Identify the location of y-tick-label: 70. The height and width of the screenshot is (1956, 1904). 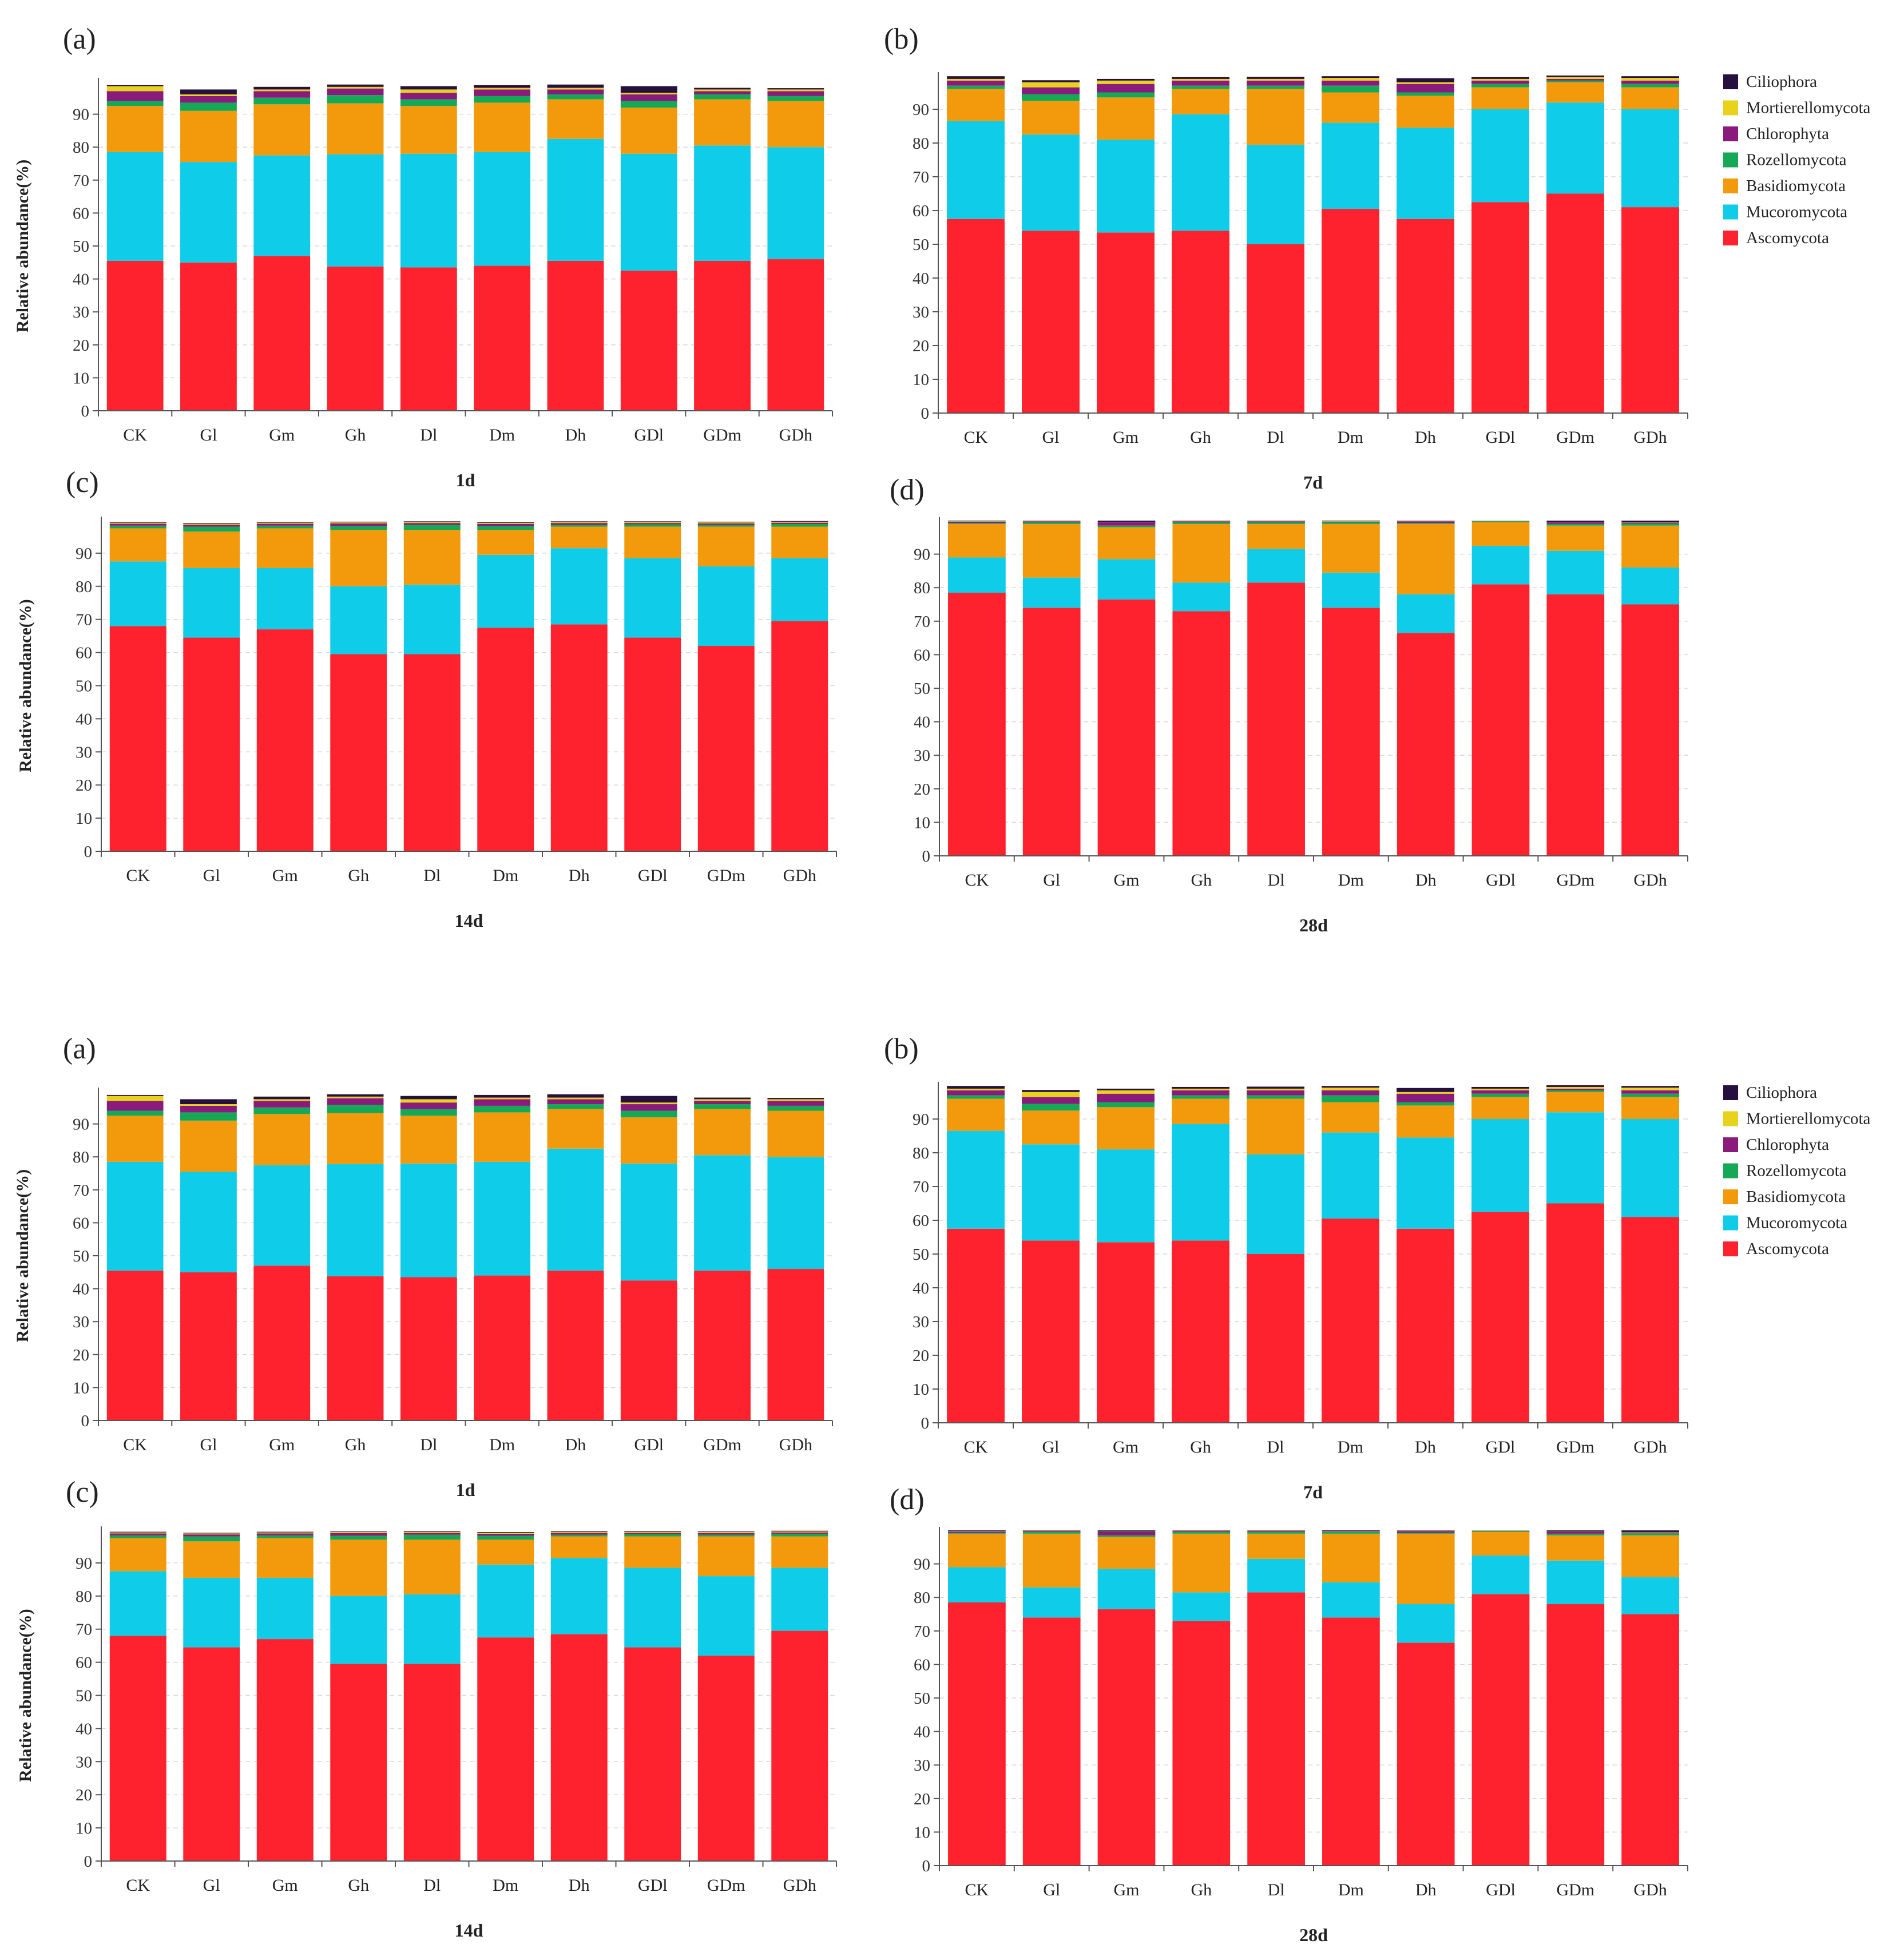
(921, 177).